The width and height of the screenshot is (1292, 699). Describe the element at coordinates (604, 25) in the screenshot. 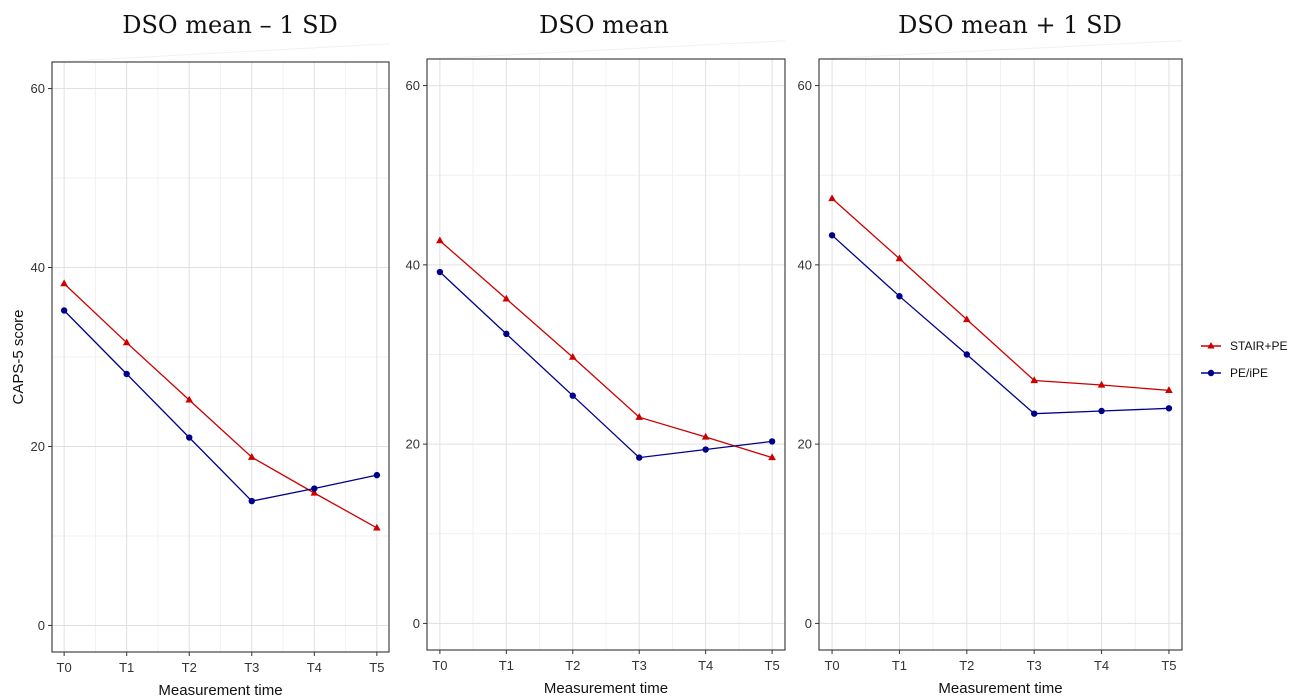

I see `panel-title: DSO mean` at that location.